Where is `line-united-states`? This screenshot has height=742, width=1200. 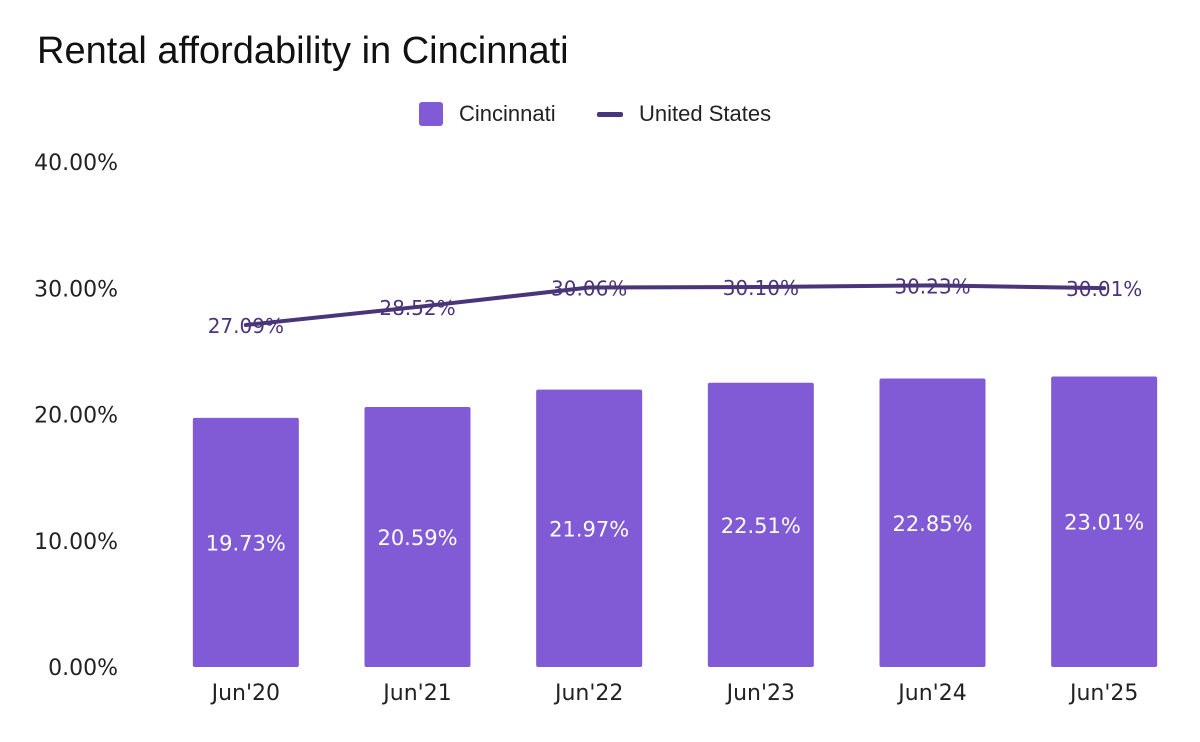 line-united-states is located at coordinates (675, 305).